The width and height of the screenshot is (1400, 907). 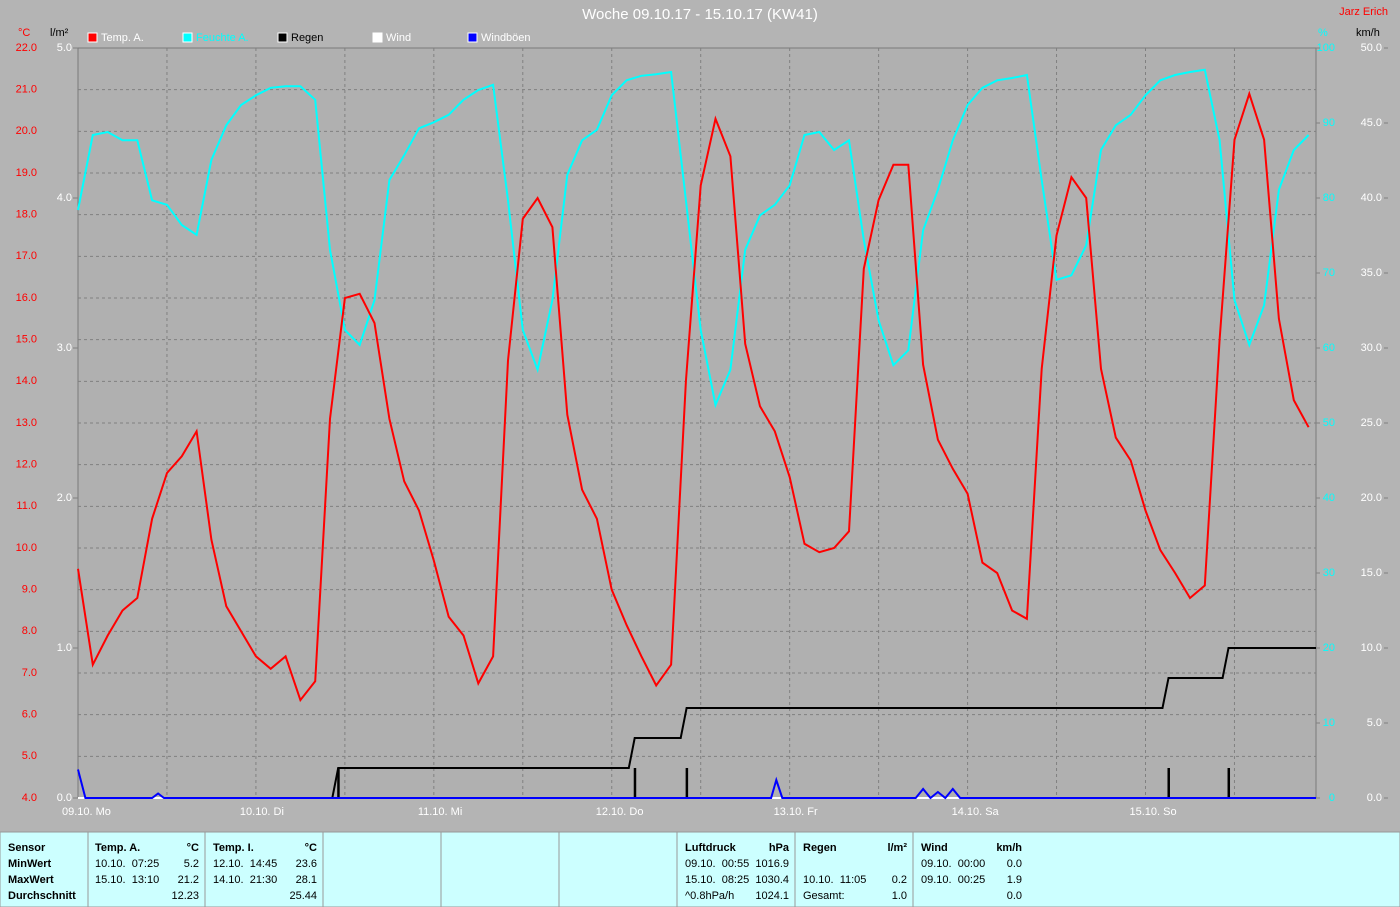 What do you see at coordinates (30, 864) in the screenshot?
I see `row-label: MinWert` at bounding box center [30, 864].